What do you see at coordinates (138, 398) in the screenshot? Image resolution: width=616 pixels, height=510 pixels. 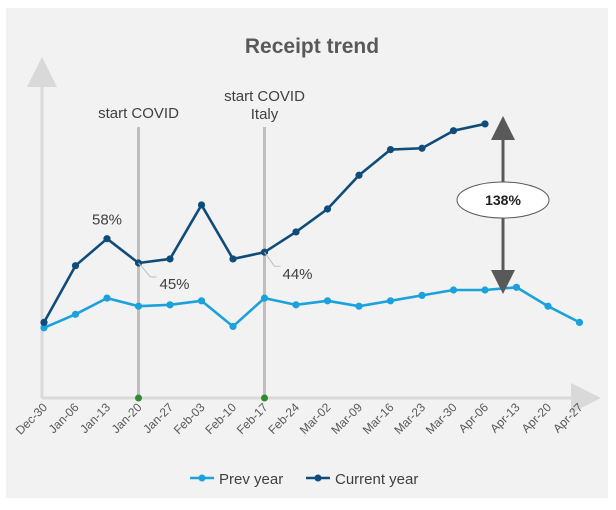 I see `covid-start-marker` at bounding box center [138, 398].